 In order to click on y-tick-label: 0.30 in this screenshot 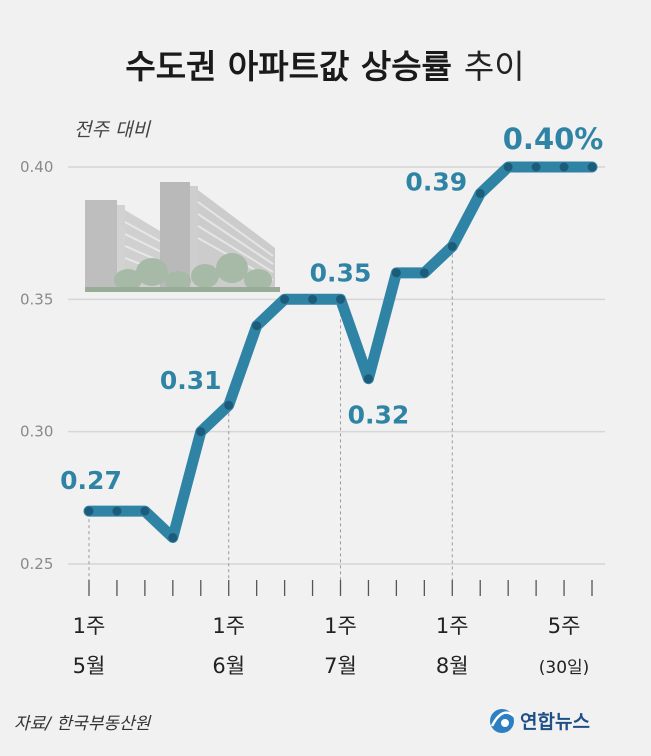, I will do `click(36, 432)`.